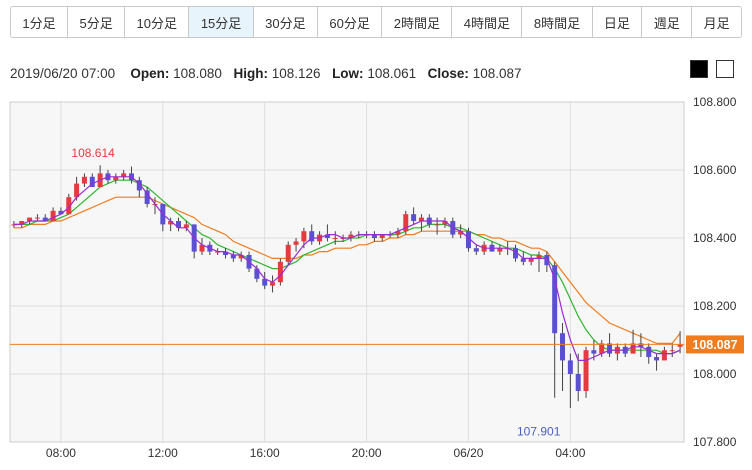  What do you see at coordinates (63, 73) in the screenshot?
I see `ohlc-datetime: 2019/06/20 07:00` at bounding box center [63, 73].